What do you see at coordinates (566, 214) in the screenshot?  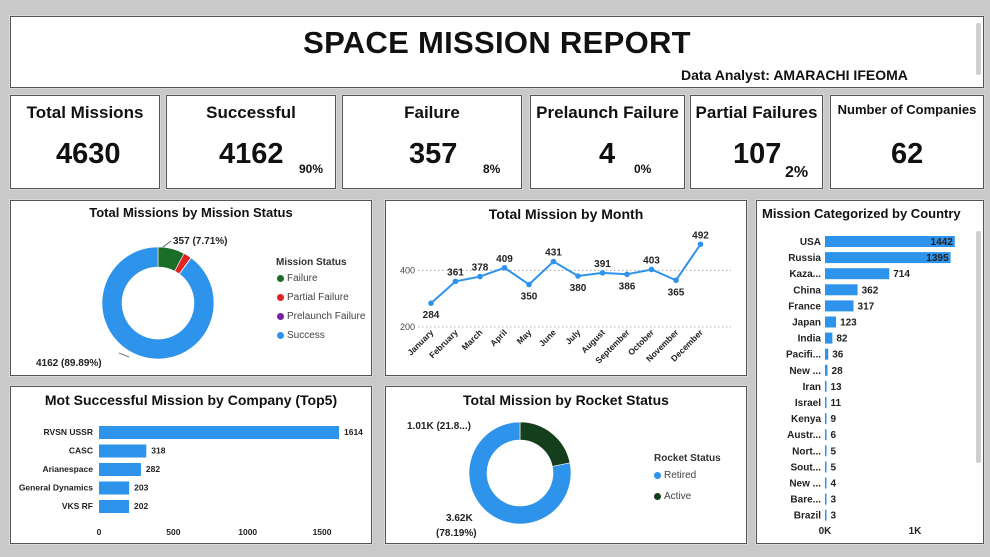 I see `chart-title: Total Mission by Month` at bounding box center [566, 214].